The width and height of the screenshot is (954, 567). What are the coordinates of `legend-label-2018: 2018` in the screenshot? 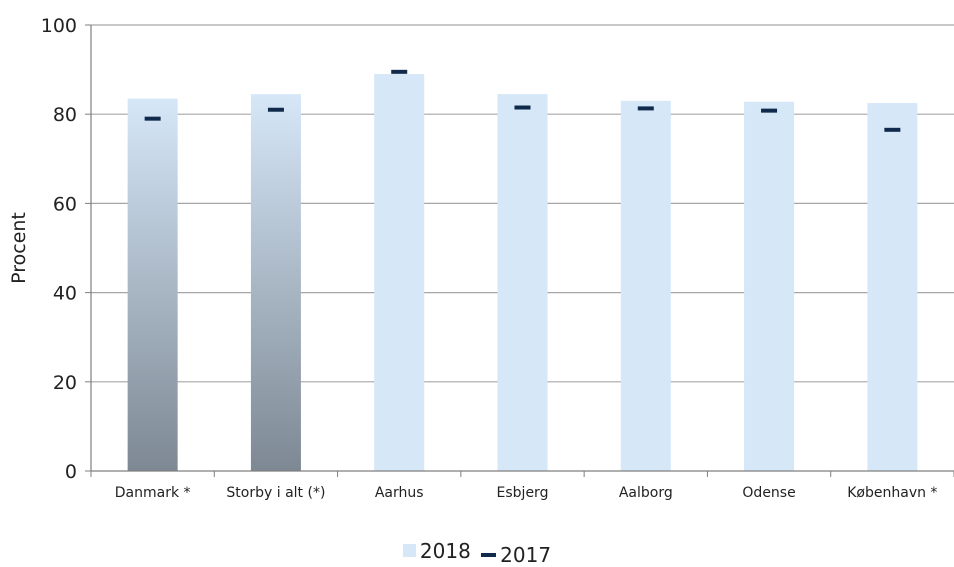 It's located at (445, 550).